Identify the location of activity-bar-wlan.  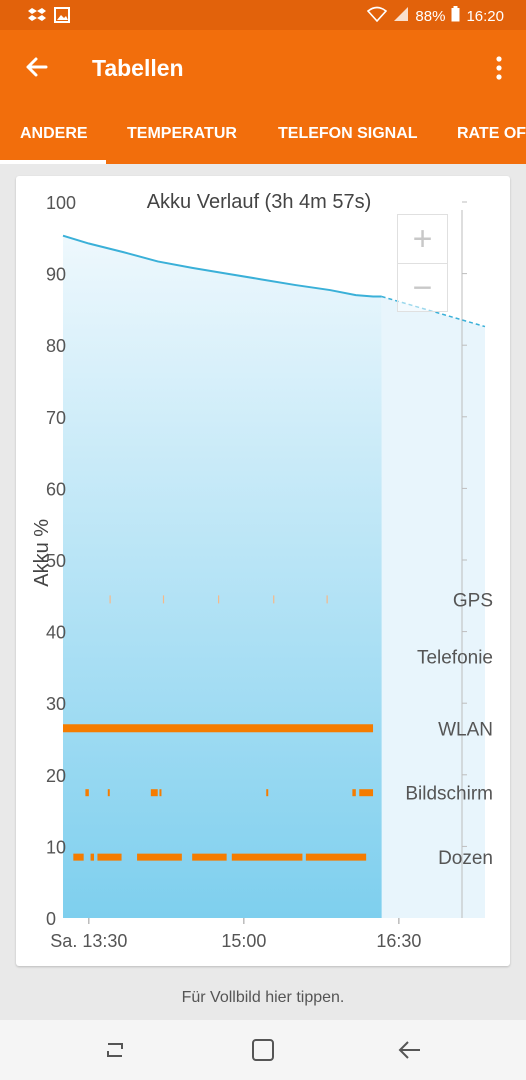
(218, 728).